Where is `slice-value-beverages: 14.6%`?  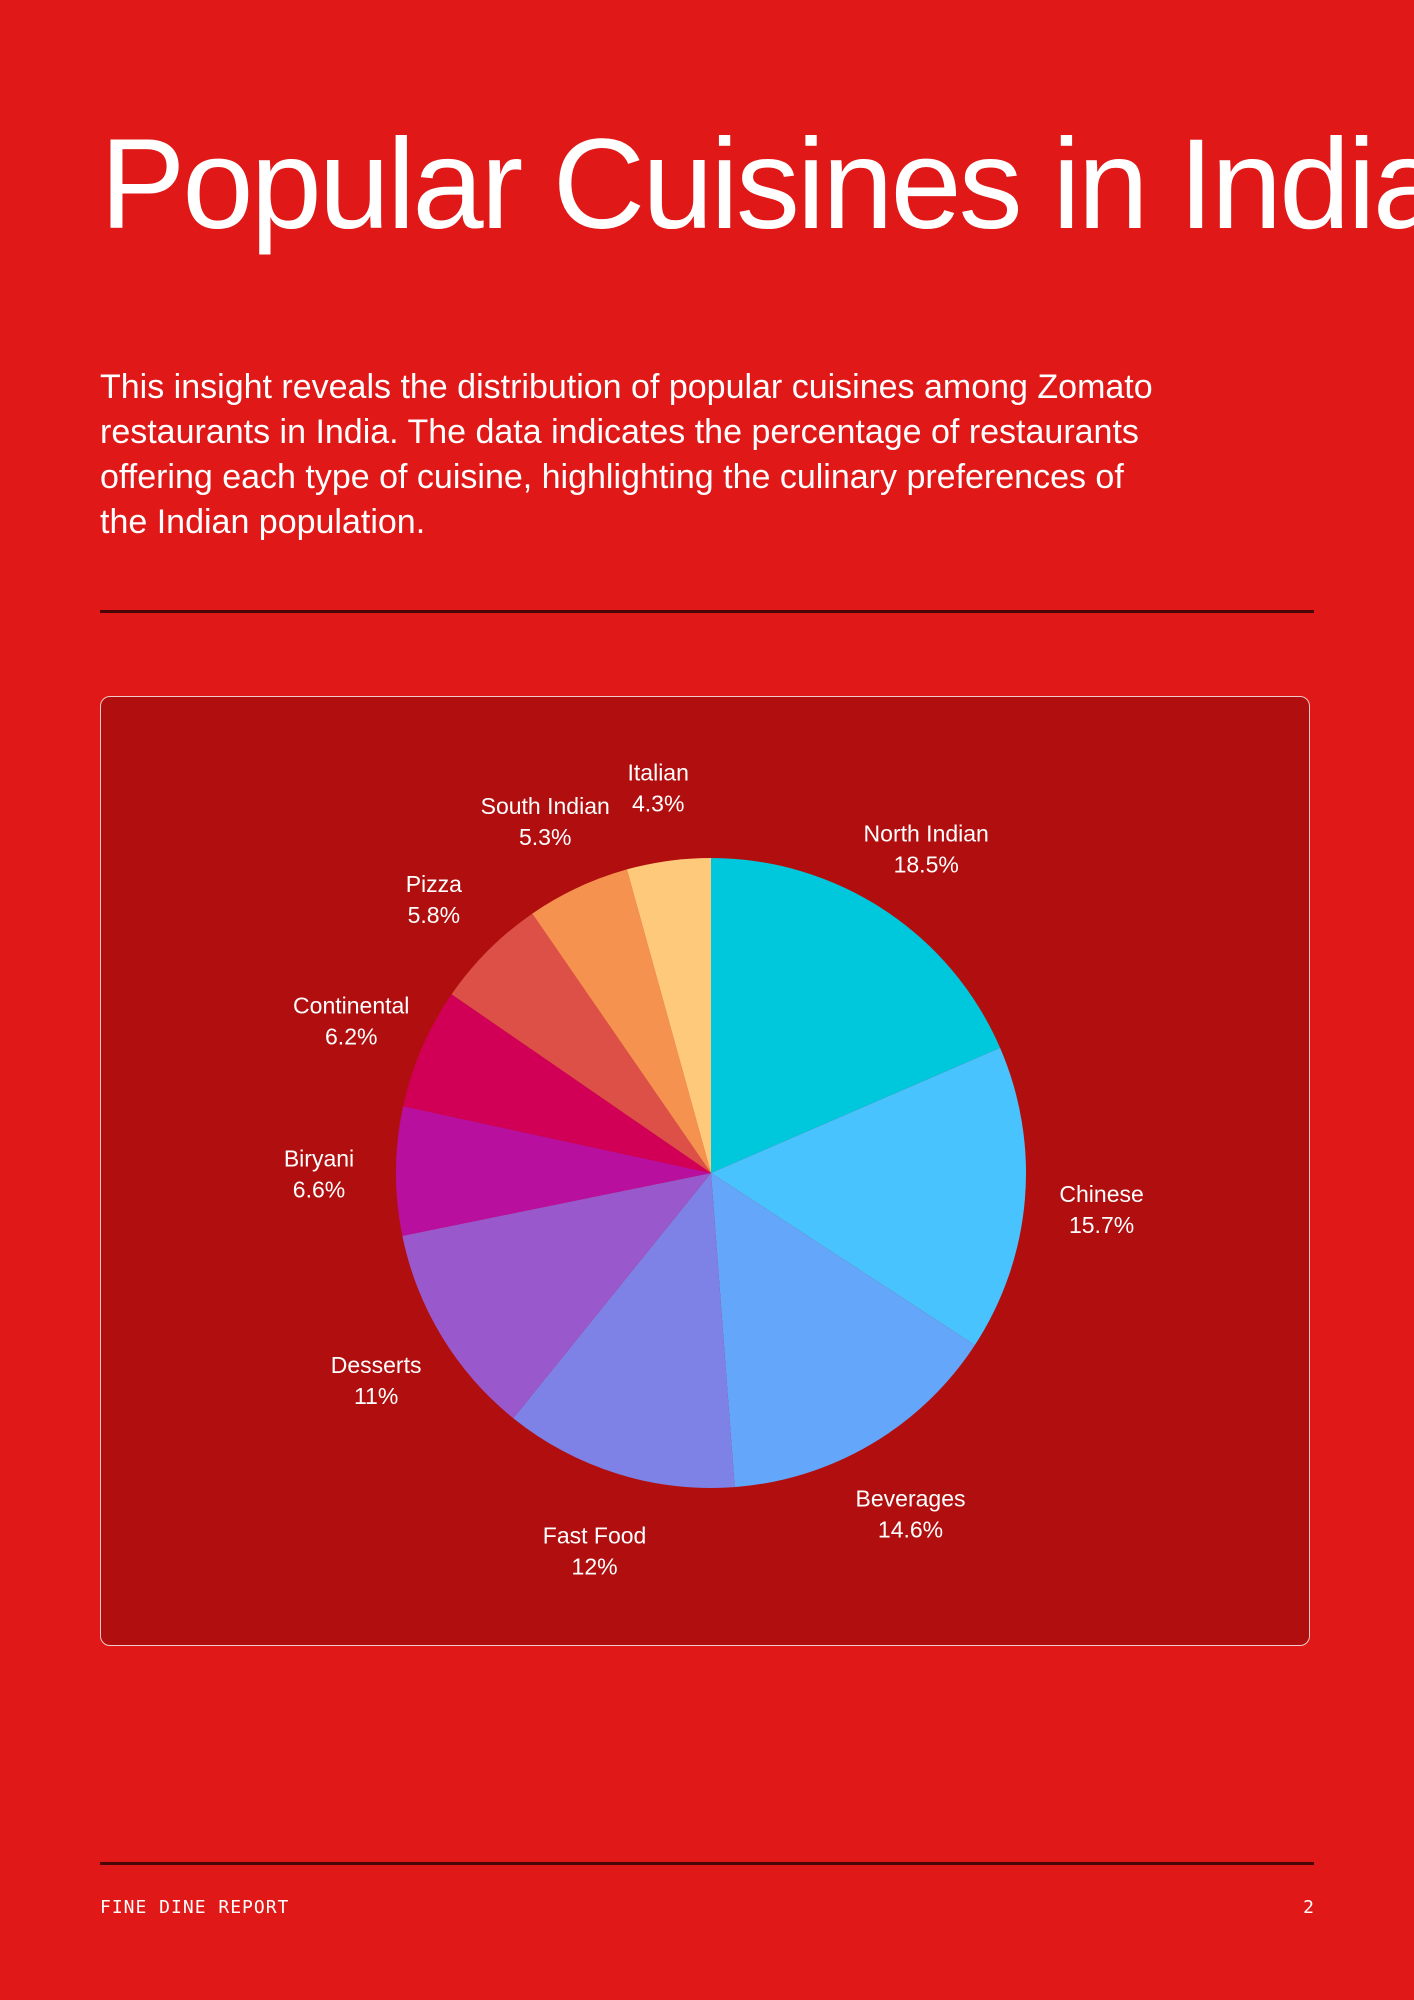 slice-value-beverages: 14.6% is located at coordinates (910, 1529).